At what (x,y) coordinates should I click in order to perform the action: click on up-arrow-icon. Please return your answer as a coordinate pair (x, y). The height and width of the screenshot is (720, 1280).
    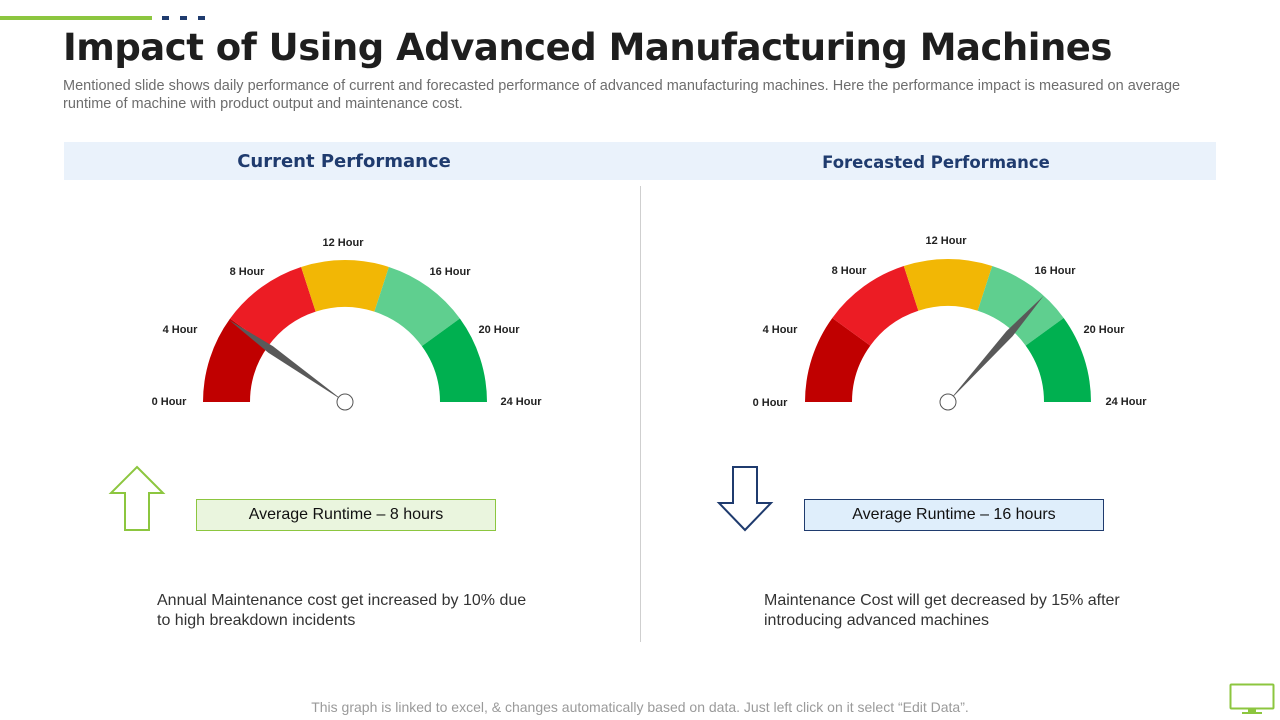
    Looking at the image, I should click on (137, 498).